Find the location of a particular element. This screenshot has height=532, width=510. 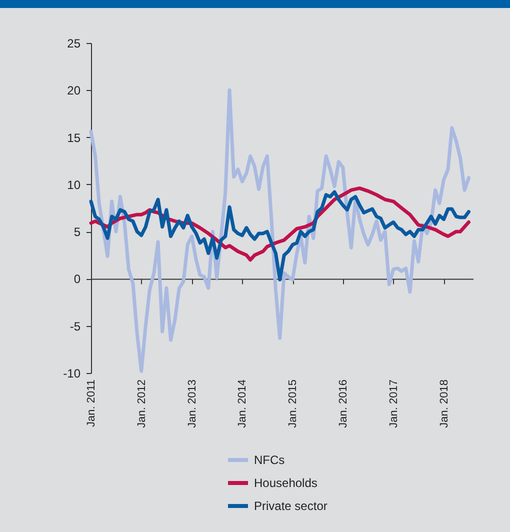

x-tick-label: Jan. 2012 is located at coordinates (142, 404).